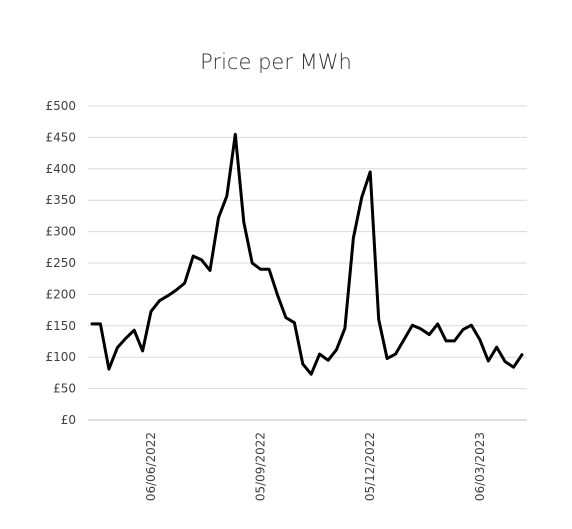  I want to click on y-tick-label: £0, so click(68, 420).